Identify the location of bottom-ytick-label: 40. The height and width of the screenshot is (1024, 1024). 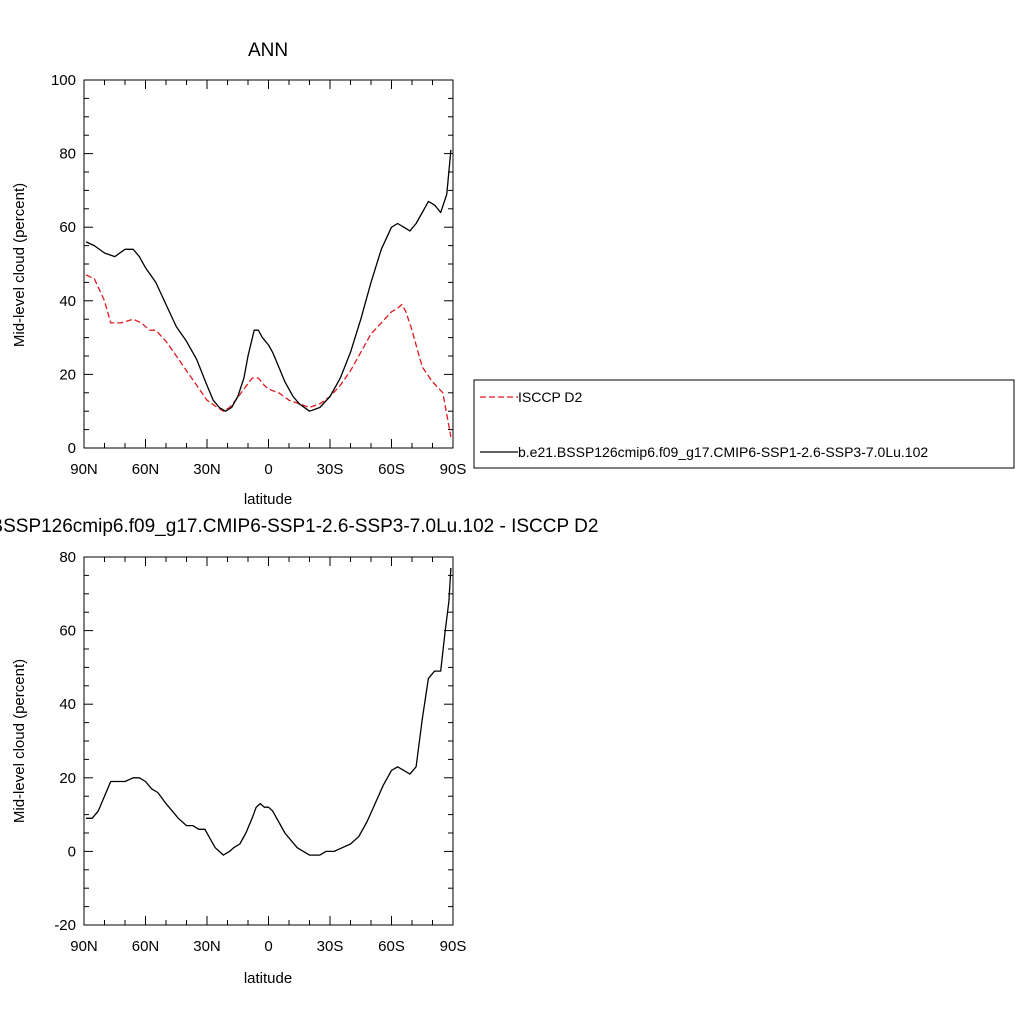
(67, 704).